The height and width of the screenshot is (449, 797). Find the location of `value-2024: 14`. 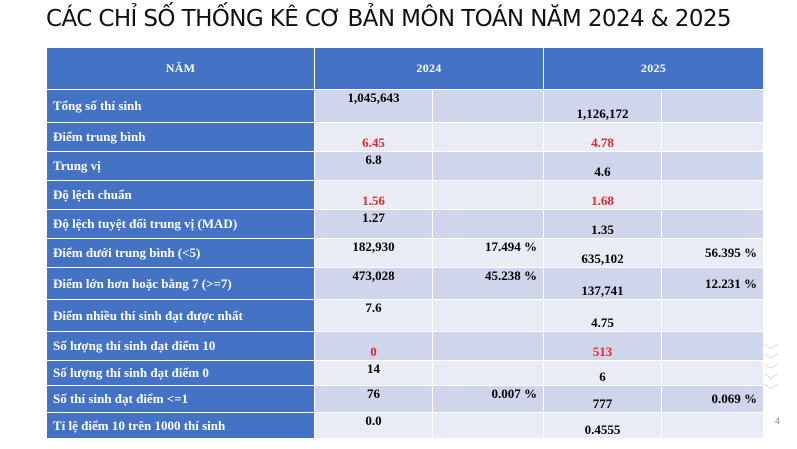

value-2024: 14 is located at coordinates (373, 373).